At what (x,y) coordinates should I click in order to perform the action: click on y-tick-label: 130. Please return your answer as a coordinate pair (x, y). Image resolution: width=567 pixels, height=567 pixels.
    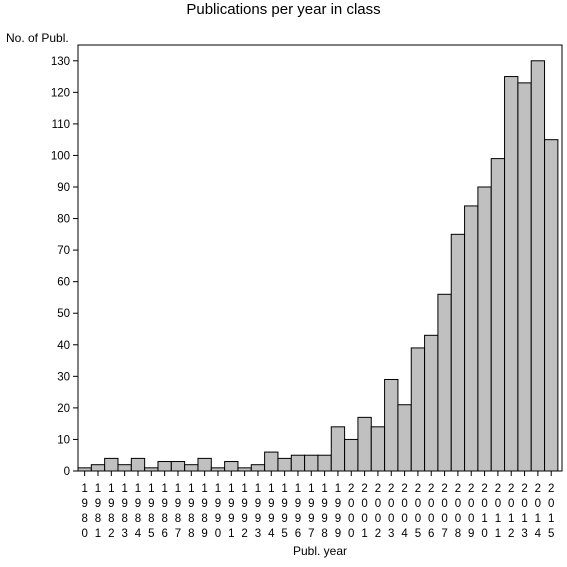
    Looking at the image, I should click on (60, 62).